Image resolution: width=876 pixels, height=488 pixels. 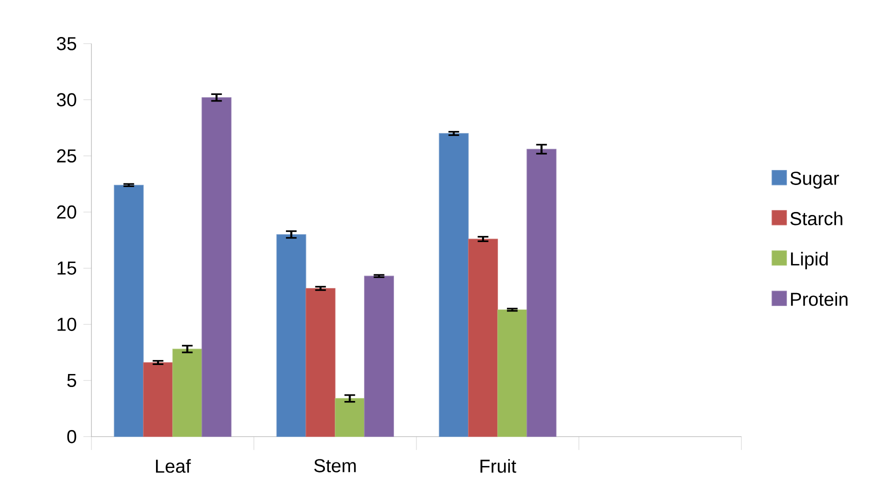 What do you see at coordinates (498, 466) in the screenshot?
I see `x-tick-label: Fruit` at bounding box center [498, 466].